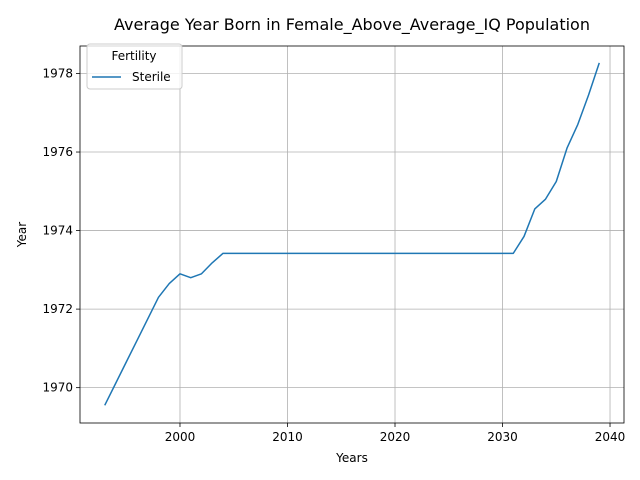 The height and width of the screenshot is (480, 640). I want to click on y-tick-label: 1976, so click(57, 152).